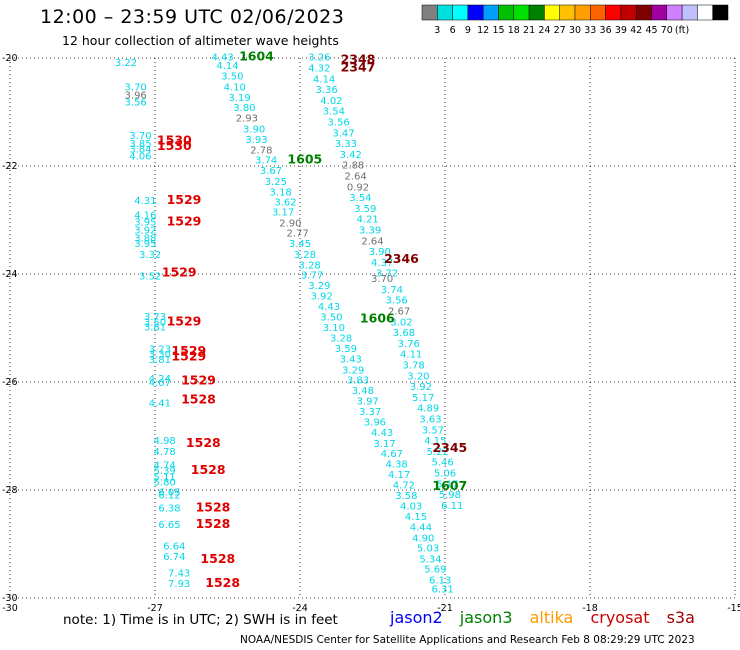  Describe the element at coordinates (606, 30) in the screenshot. I see `scale-label: 36` at that location.